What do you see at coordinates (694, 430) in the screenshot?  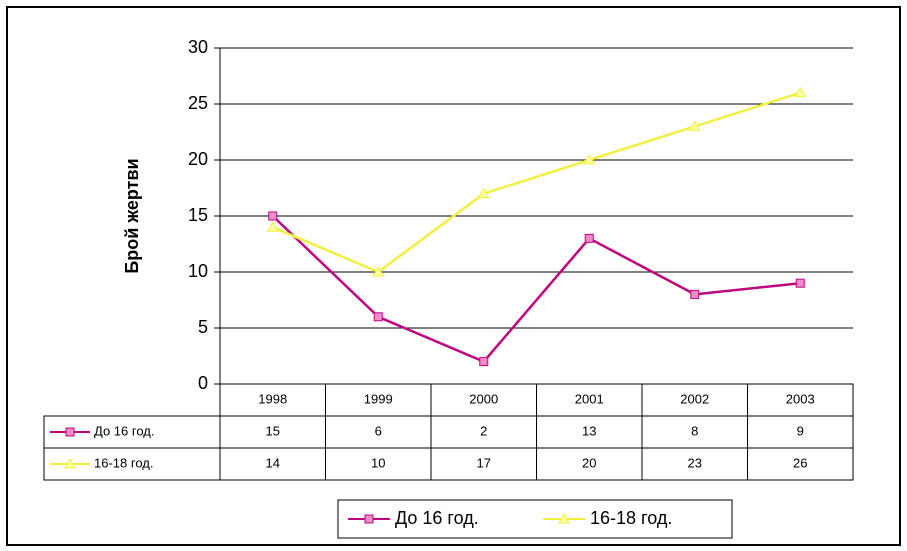 I see `table-value: 8` at bounding box center [694, 430].